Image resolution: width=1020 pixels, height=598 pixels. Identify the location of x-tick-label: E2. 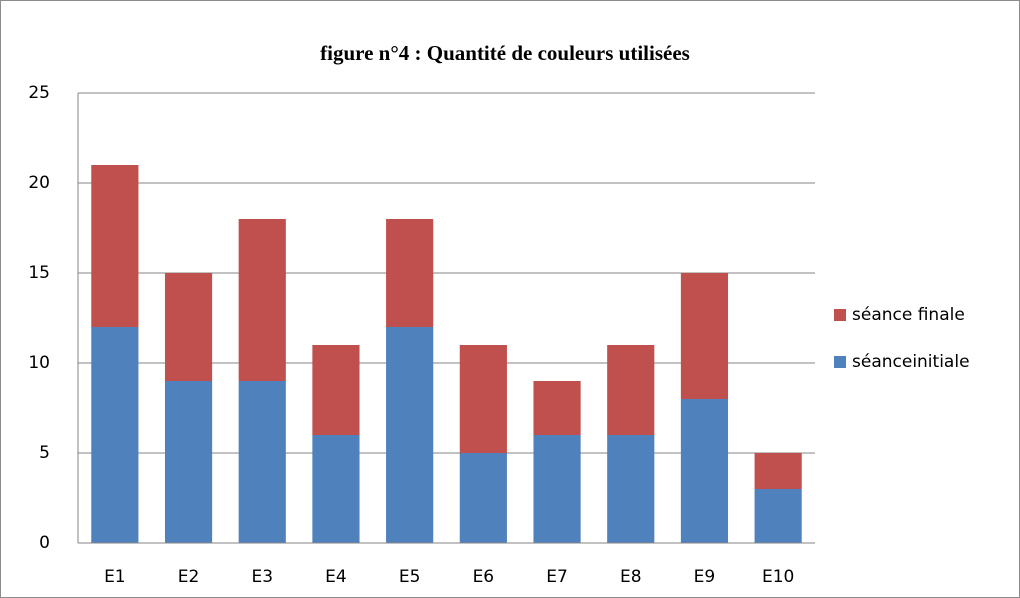
(189, 577).